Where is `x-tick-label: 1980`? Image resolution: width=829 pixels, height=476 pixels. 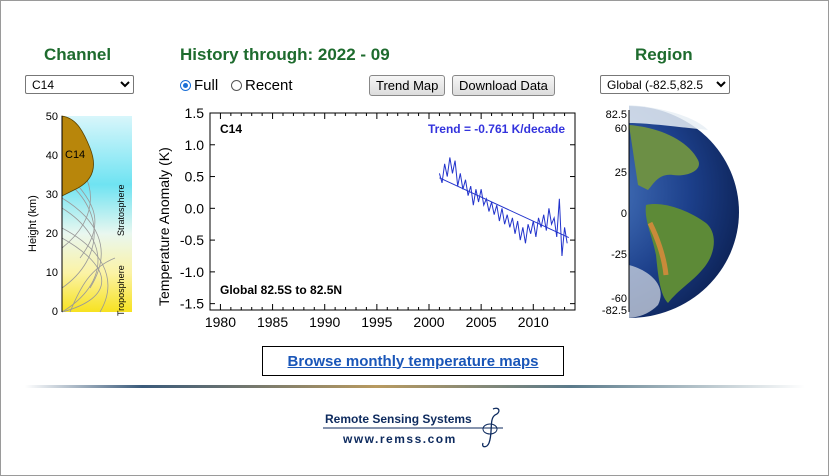 x-tick-label: 1980 is located at coordinates (220, 322).